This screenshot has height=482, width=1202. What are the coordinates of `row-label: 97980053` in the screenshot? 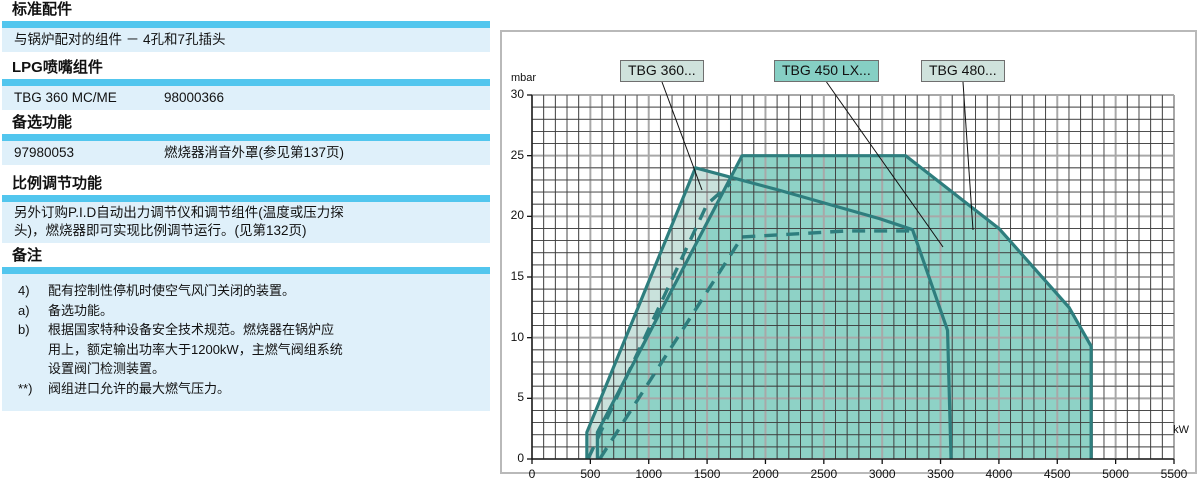 It's located at (44, 152).